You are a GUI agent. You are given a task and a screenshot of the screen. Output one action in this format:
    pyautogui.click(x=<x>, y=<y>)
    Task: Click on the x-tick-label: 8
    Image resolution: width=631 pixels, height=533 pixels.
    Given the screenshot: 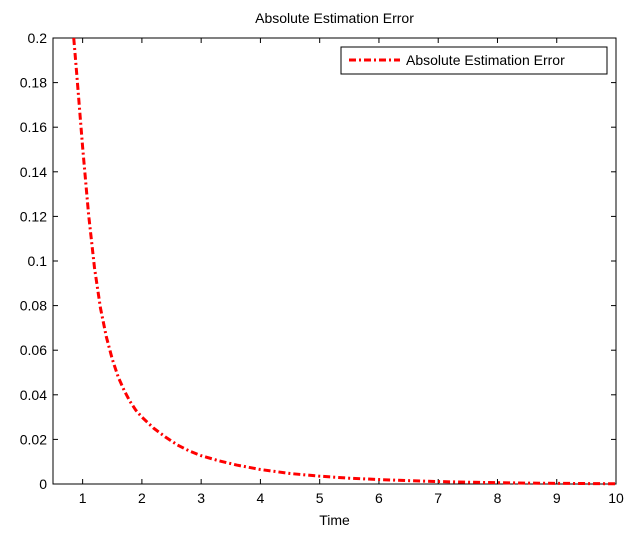 What is the action you would take?
    pyautogui.click(x=498, y=498)
    